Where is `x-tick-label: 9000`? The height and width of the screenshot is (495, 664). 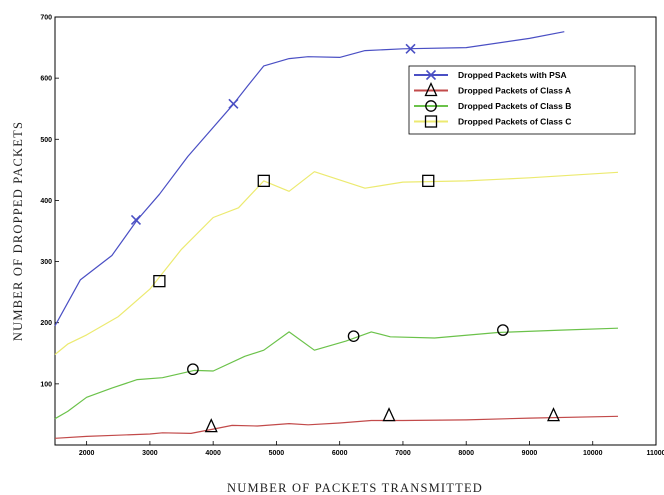
x-tick-label: 9000 is located at coordinates (530, 453).